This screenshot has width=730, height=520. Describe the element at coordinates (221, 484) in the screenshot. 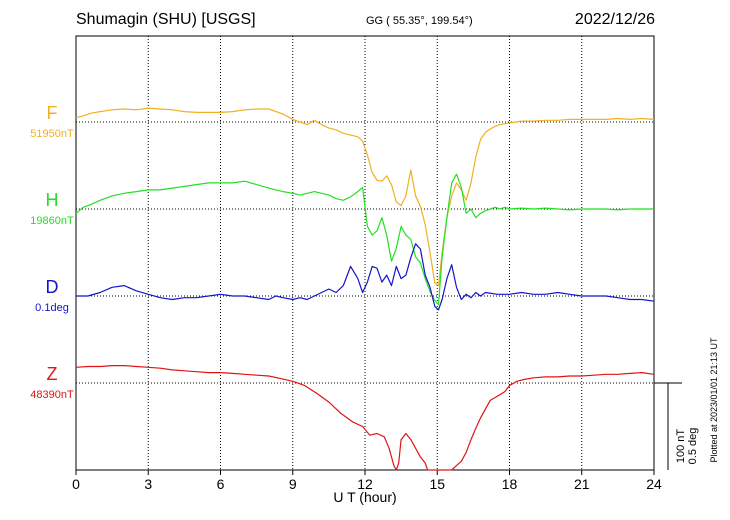

I see `x-tick-label: 6` at that location.